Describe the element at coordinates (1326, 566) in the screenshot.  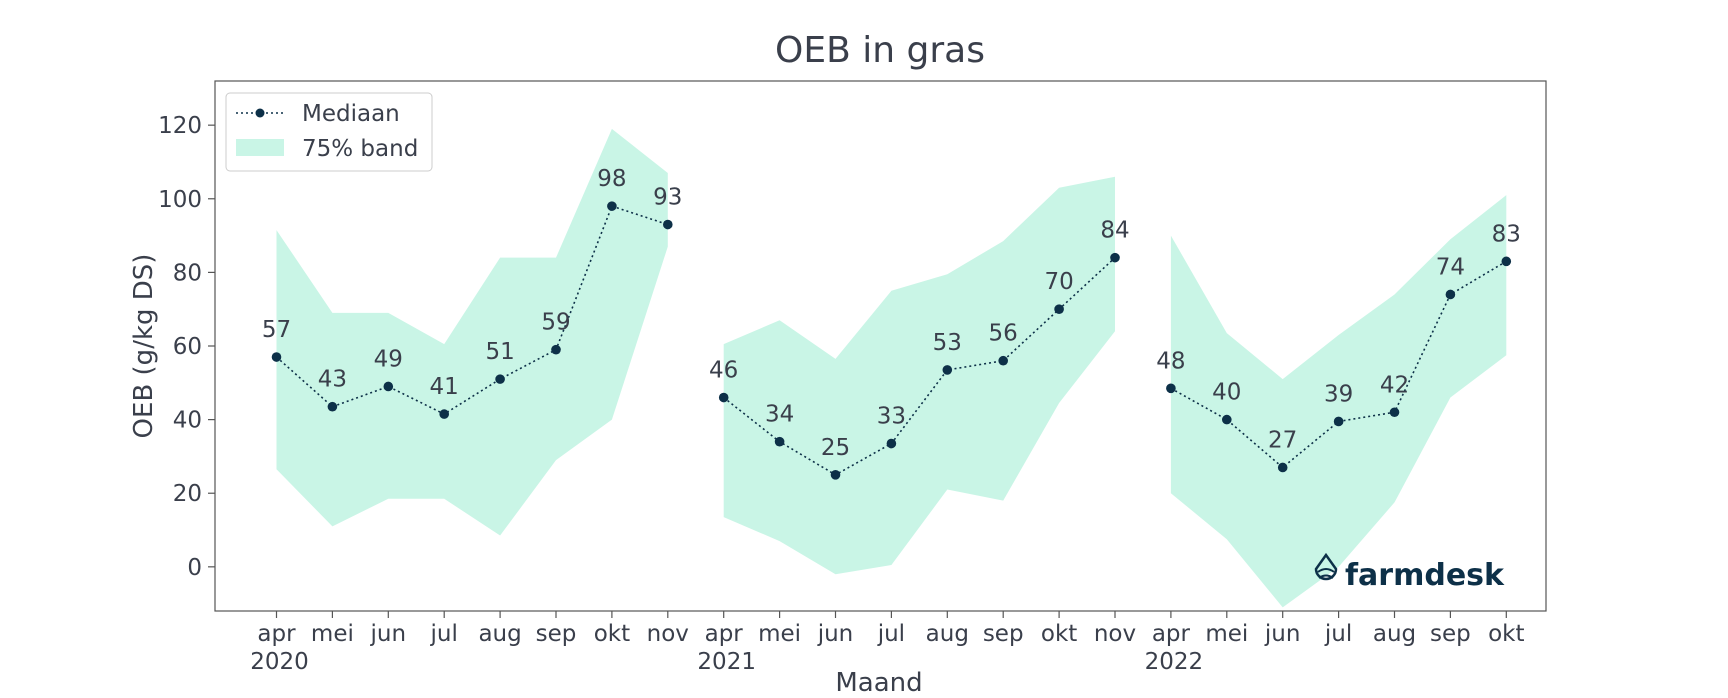
I see `drop-logo-icon` at that location.